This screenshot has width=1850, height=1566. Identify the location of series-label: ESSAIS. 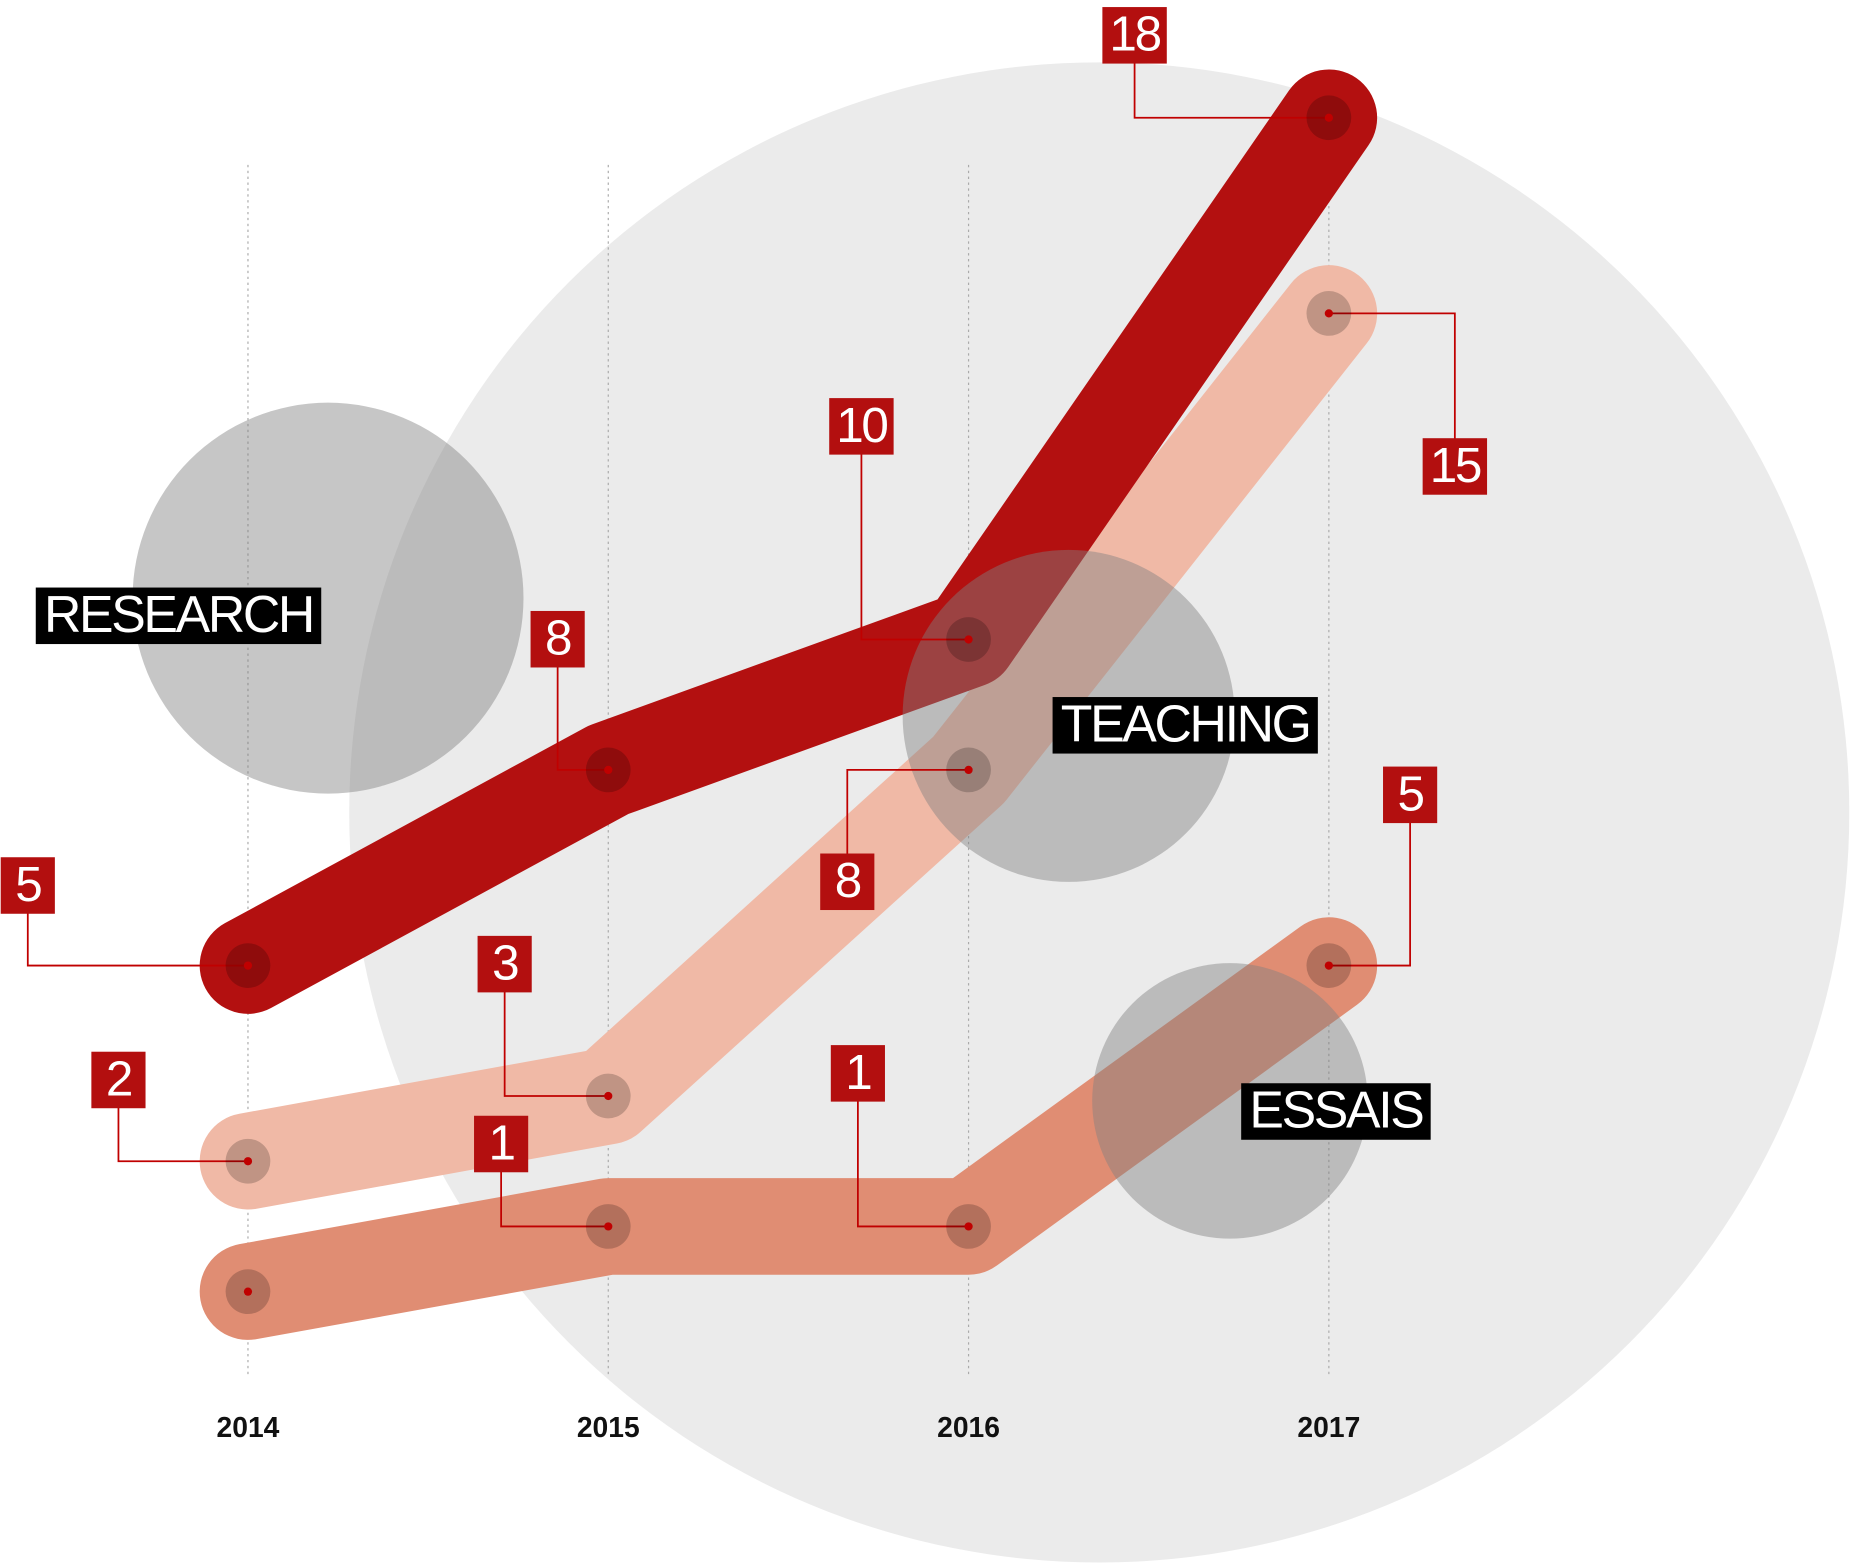
(1336, 1110).